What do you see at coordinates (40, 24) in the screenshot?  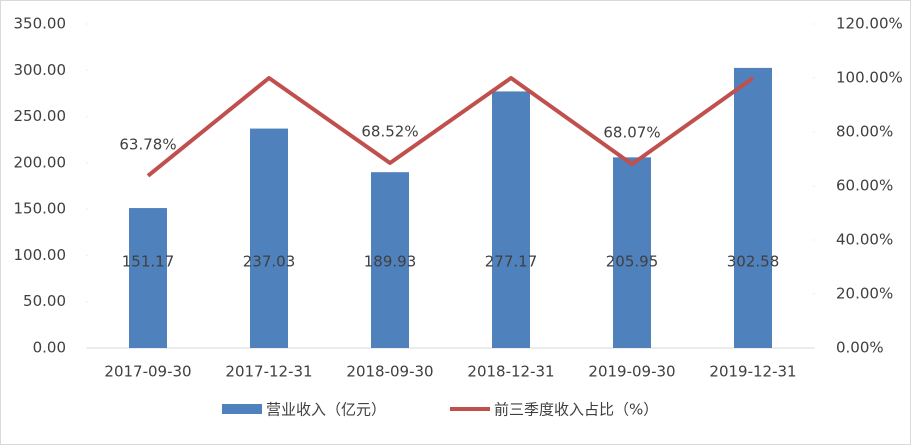 I see `y-tick-label: 350.00` at bounding box center [40, 24].